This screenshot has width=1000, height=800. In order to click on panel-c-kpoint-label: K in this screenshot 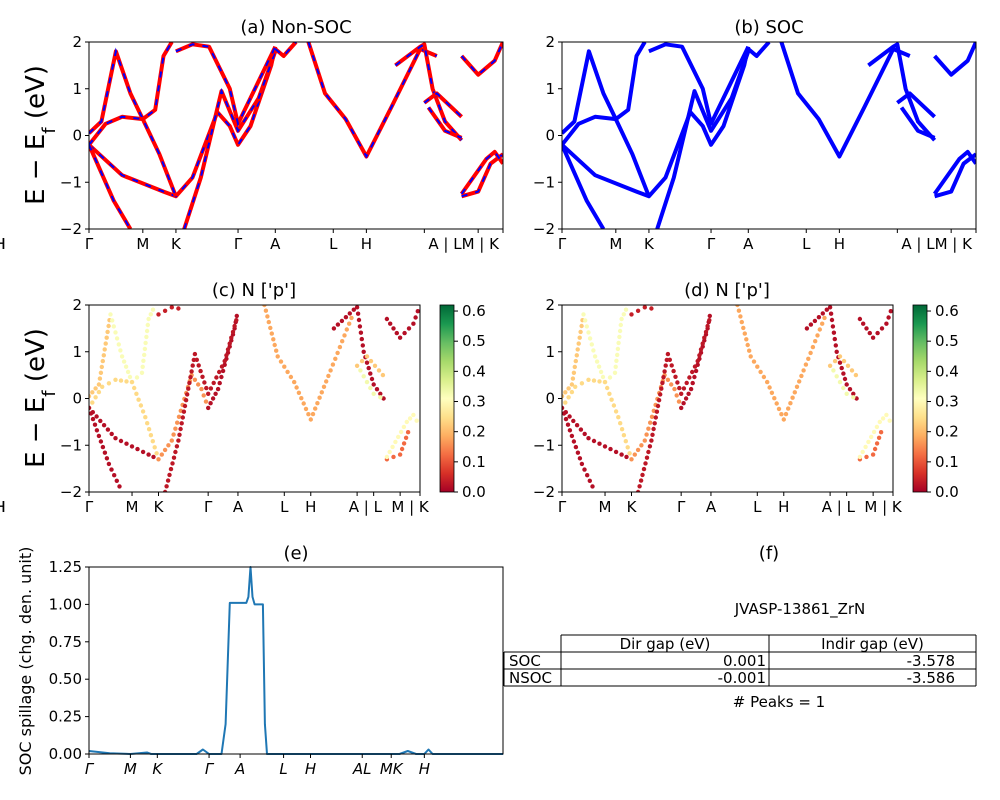, I will do `click(159, 507)`.